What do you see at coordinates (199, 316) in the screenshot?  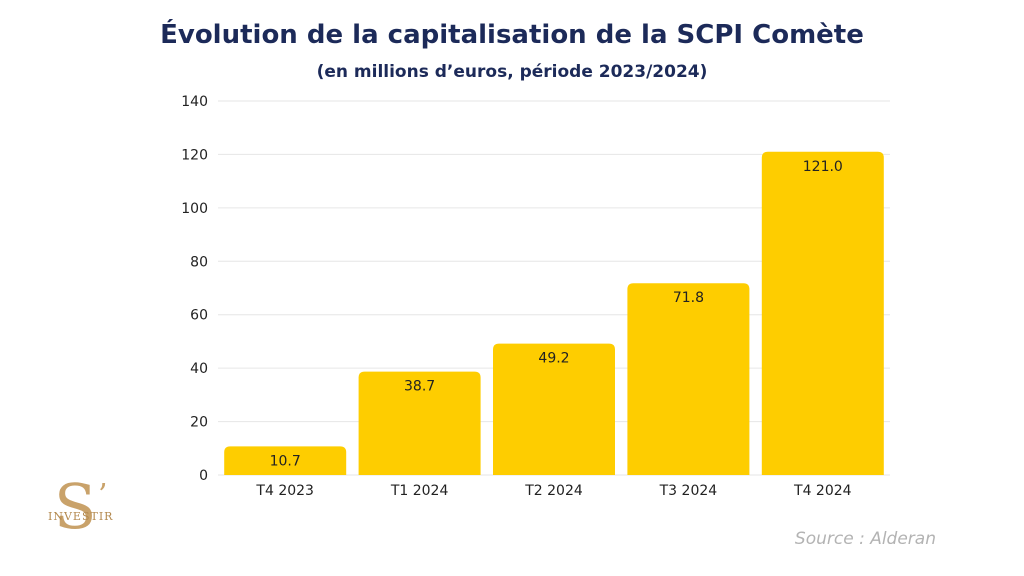 I see `y-tick-label: 60` at bounding box center [199, 316].